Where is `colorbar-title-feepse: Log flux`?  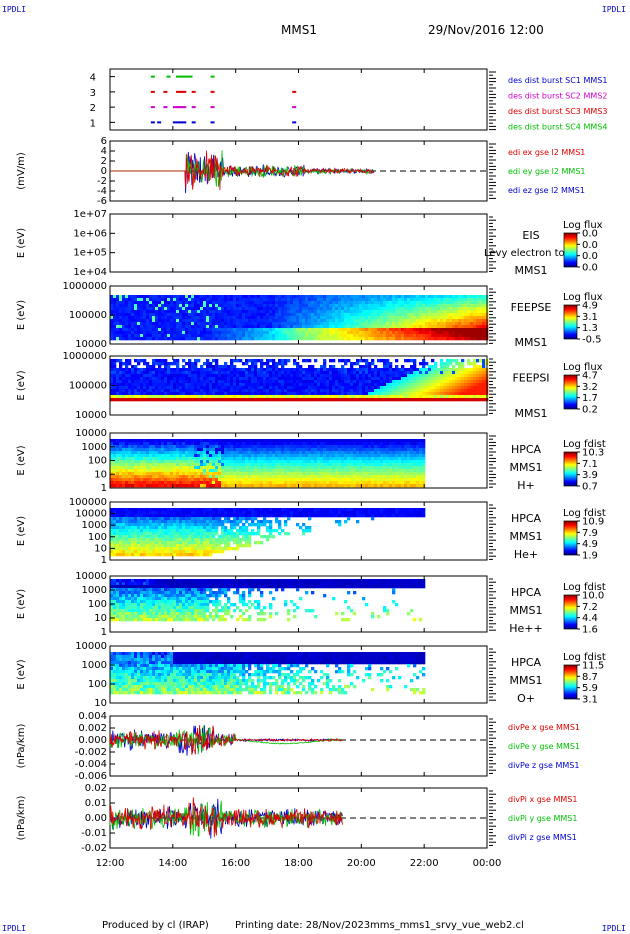 colorbar-title-feepse: Log flux is located at coordinates (583, 297).